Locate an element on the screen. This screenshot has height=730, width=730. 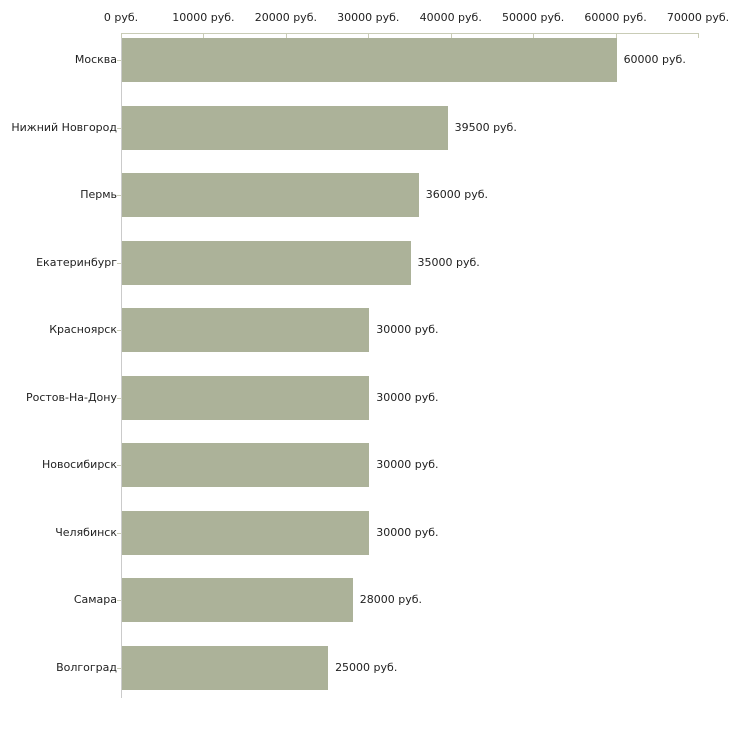
category-label: Волгоград is located at coordinates (86, 667).